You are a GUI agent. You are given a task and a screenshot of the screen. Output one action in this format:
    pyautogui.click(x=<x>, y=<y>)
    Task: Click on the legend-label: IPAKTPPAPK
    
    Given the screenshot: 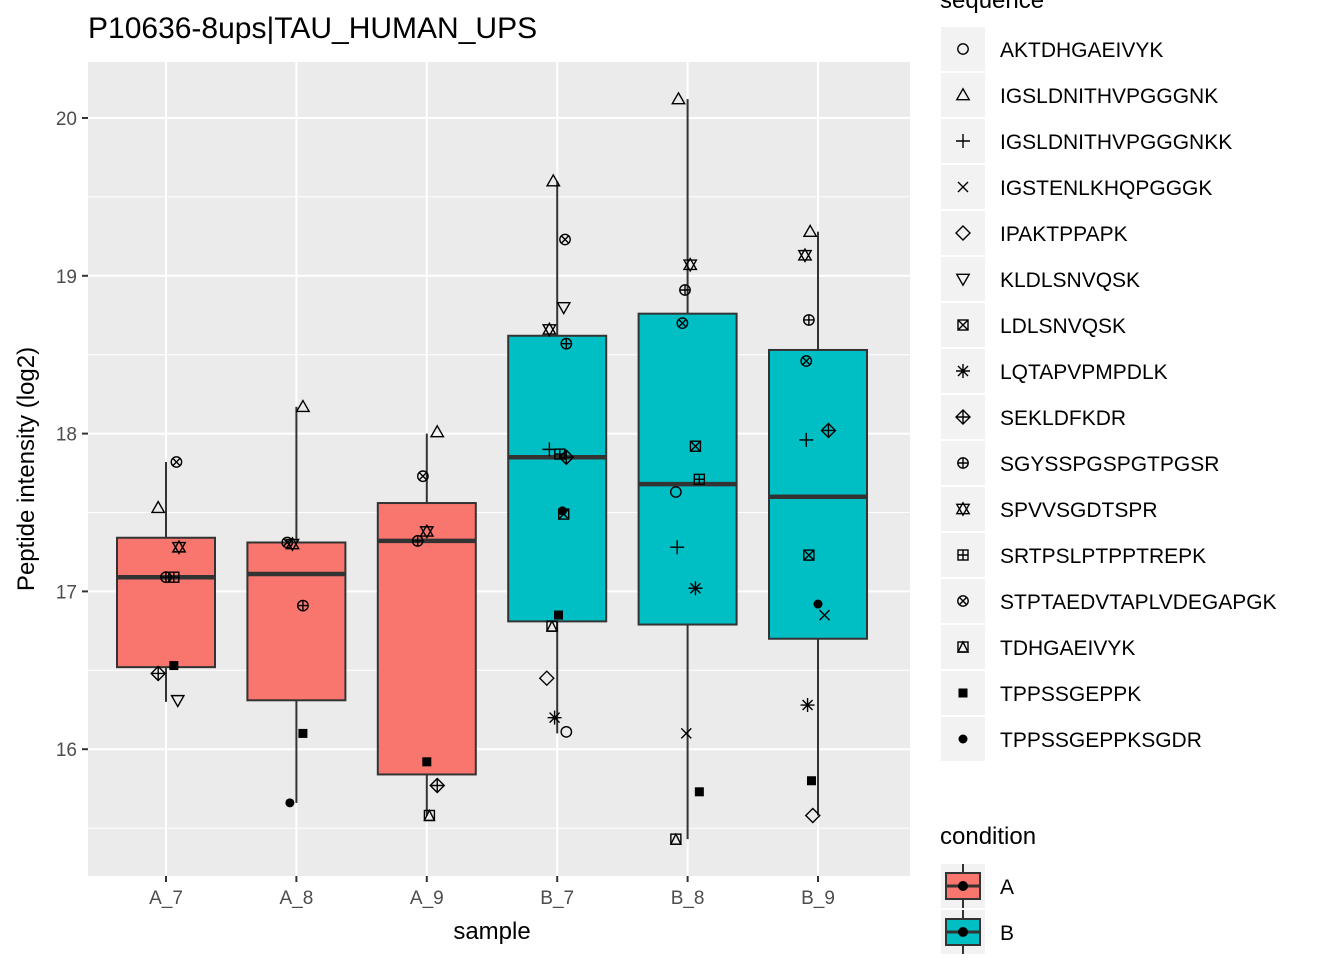 What is the action you would take?
    pyautogui.click(x=1064, y=234)
    